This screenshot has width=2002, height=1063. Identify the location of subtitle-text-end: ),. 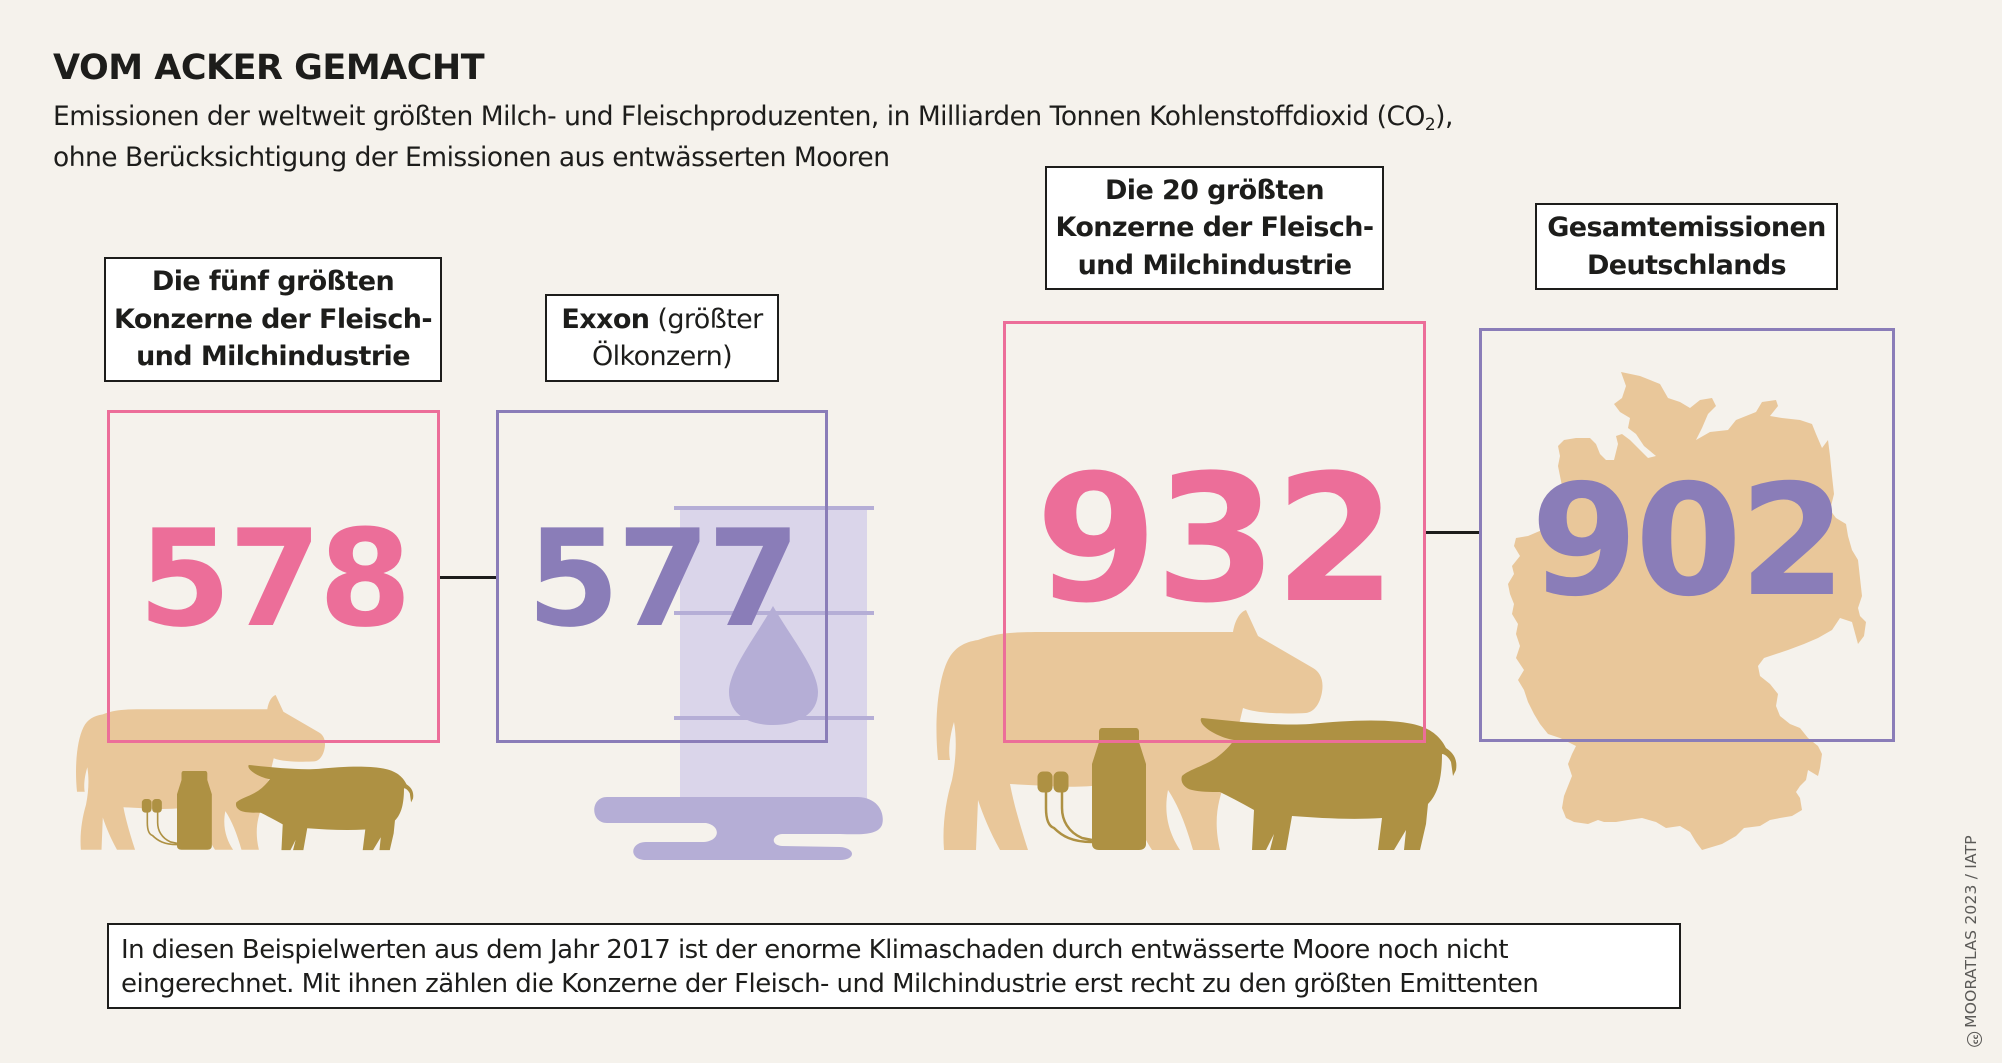
(1444, 116).